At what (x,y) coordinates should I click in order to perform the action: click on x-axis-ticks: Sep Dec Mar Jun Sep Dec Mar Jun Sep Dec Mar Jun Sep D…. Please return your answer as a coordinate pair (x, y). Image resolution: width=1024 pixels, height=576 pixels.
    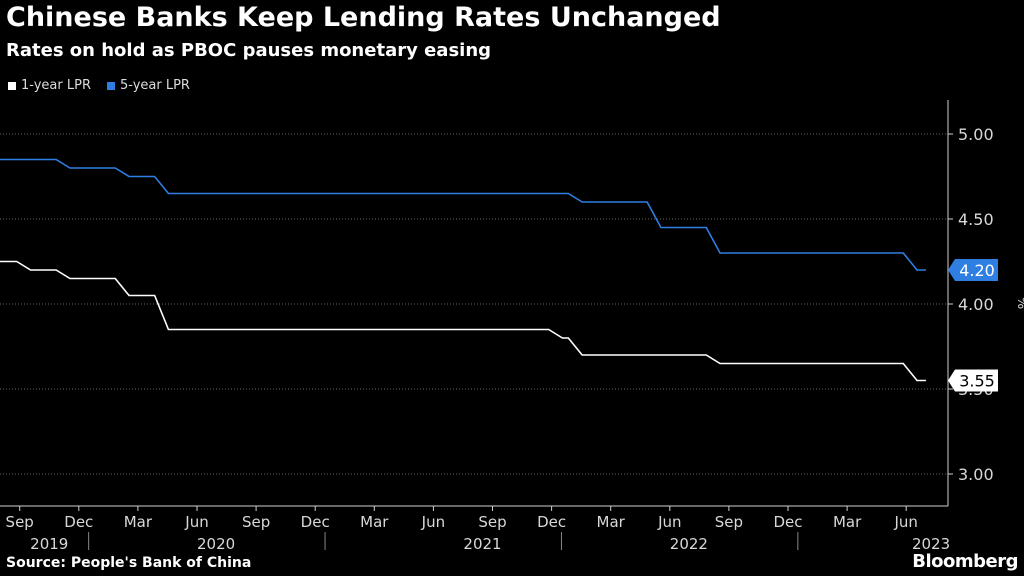
    Looking at the image, I should click on (478, 529).